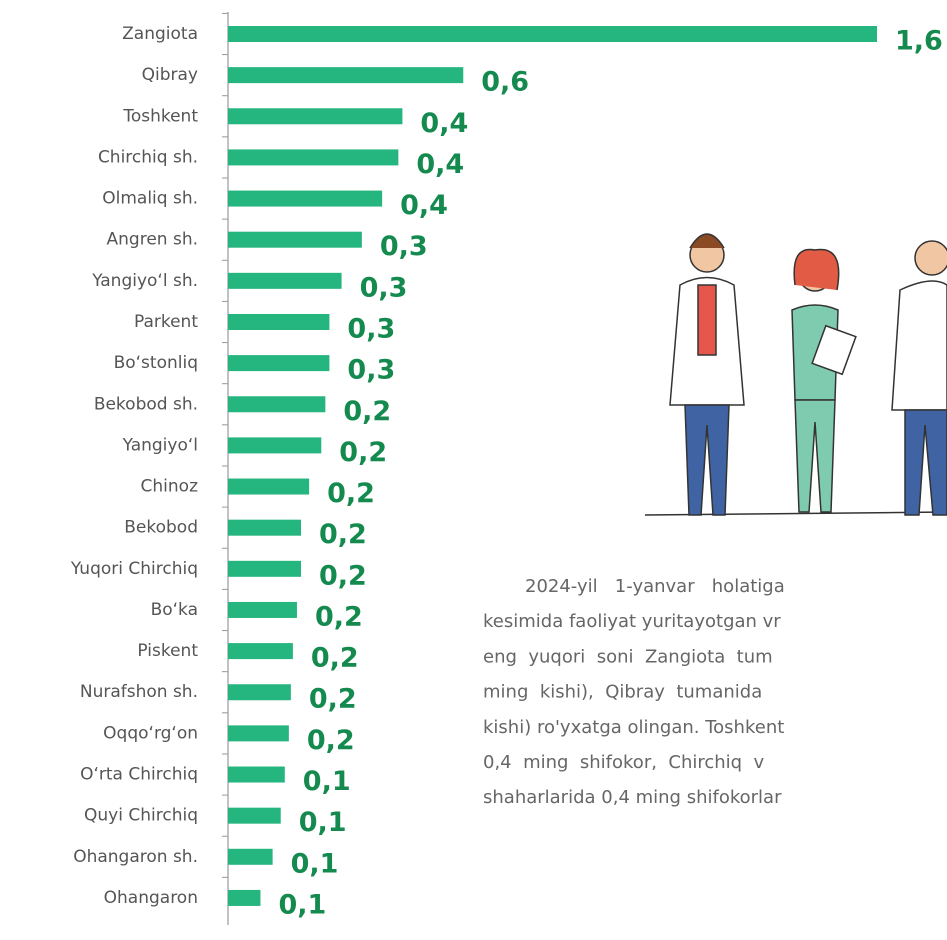  What do you see at coordinates (655, 586) in the screenshot?
I see `annotation-line: 2024-yil 1-yanvar holatiga` at bounding box center [655, 586].